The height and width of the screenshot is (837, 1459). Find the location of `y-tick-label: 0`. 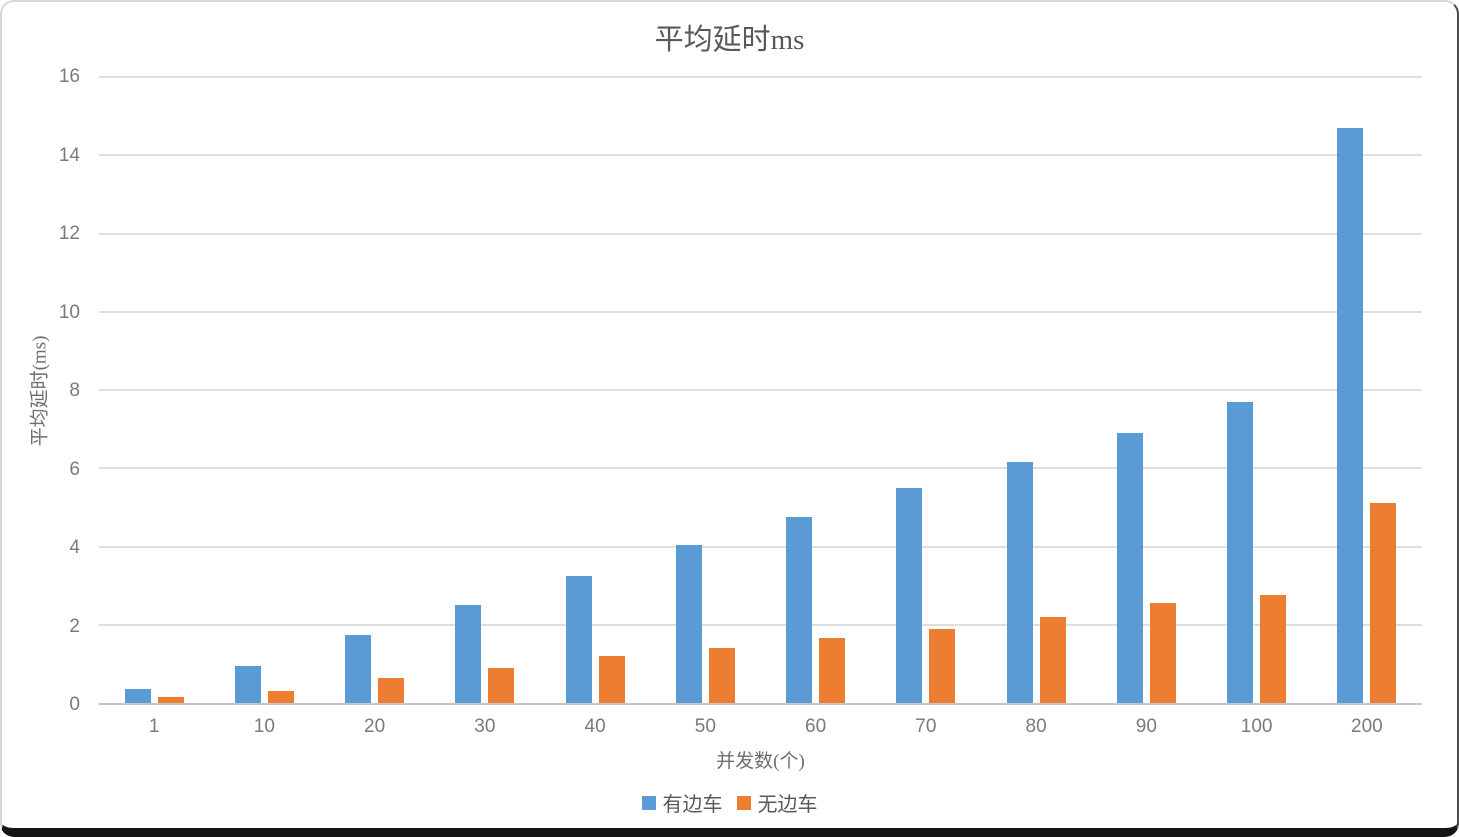

y-tick-label: 0 is located at coordinates (74, 704).